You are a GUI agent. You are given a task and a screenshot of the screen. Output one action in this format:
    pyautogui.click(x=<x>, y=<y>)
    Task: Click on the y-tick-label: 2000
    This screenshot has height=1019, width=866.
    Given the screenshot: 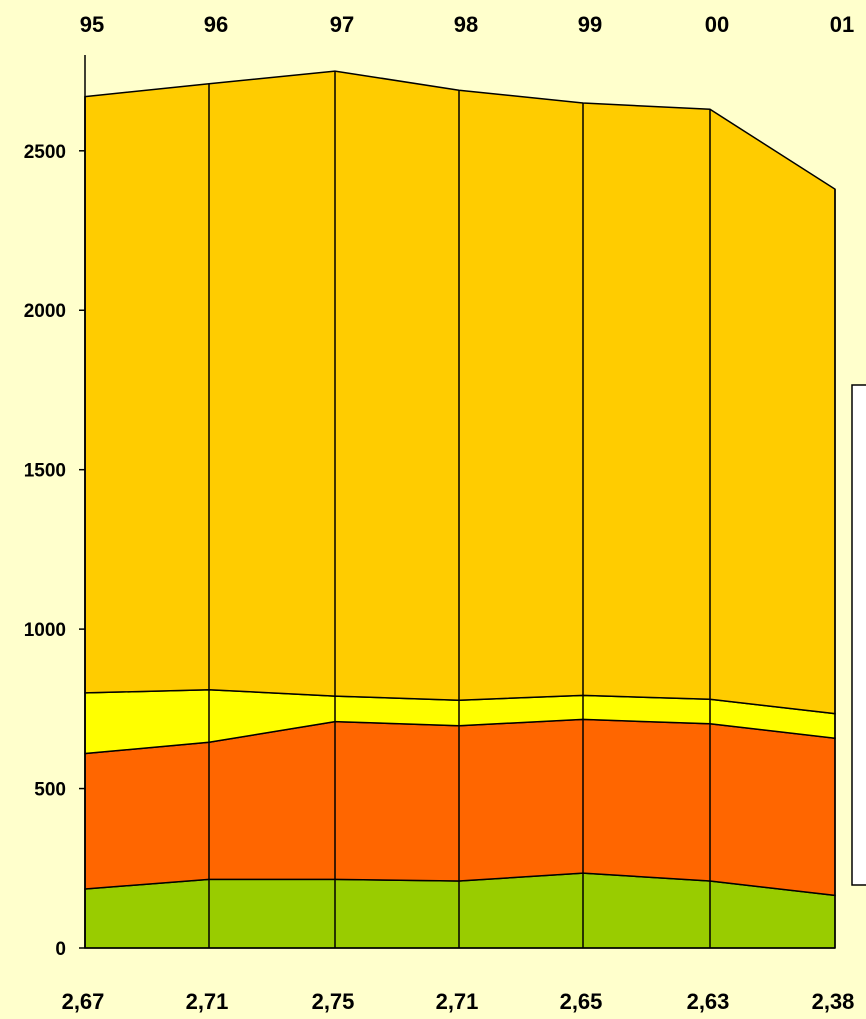 What is the action you would take?
    pyautogui.click(x=45, y=311)
    